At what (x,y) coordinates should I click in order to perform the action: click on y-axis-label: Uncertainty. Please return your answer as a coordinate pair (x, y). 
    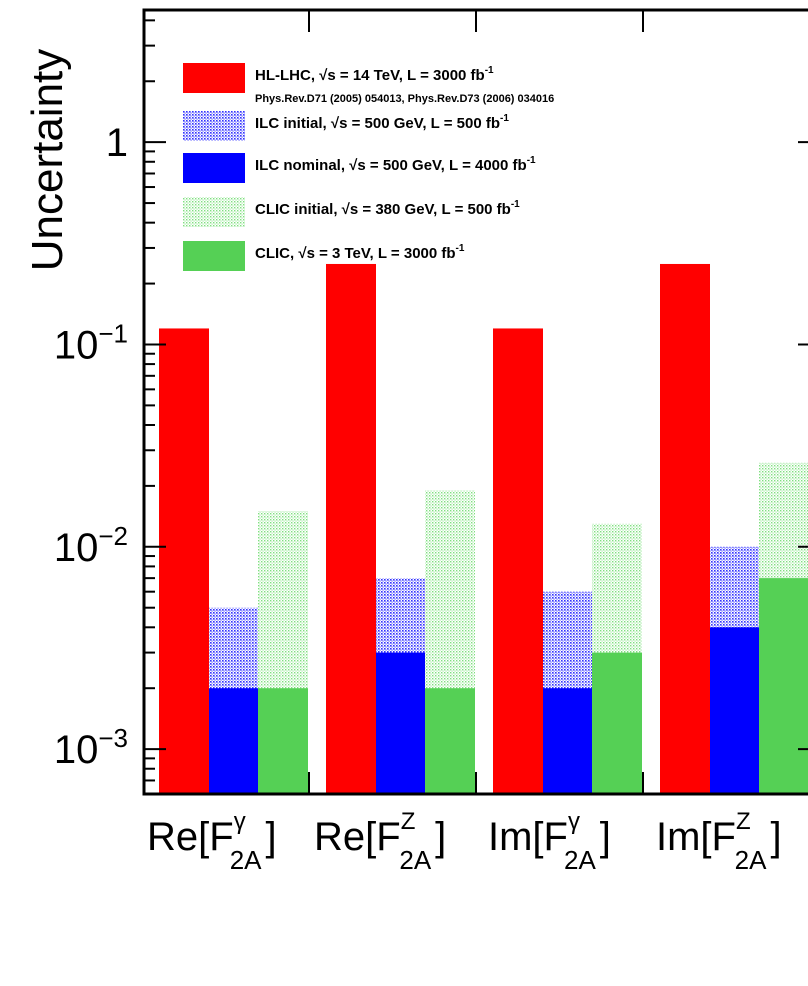
    Looking at the image, I should click on (47, 160).